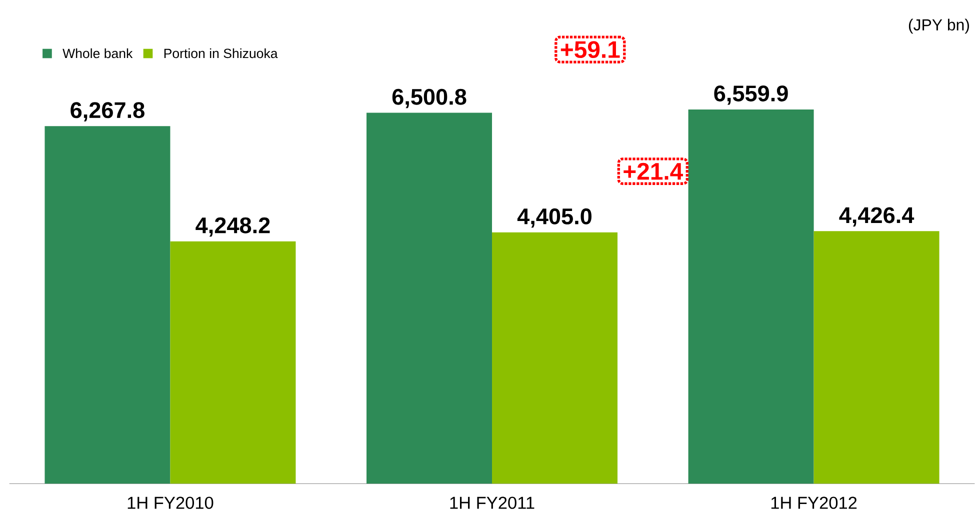 Image resolution: width=975 pixels, height=529 pixels. What do you see at coordinates (221, 53) in the screenshot?
I see `legend-label: Portion in Shizuoka` at bounding box center [221, 53].